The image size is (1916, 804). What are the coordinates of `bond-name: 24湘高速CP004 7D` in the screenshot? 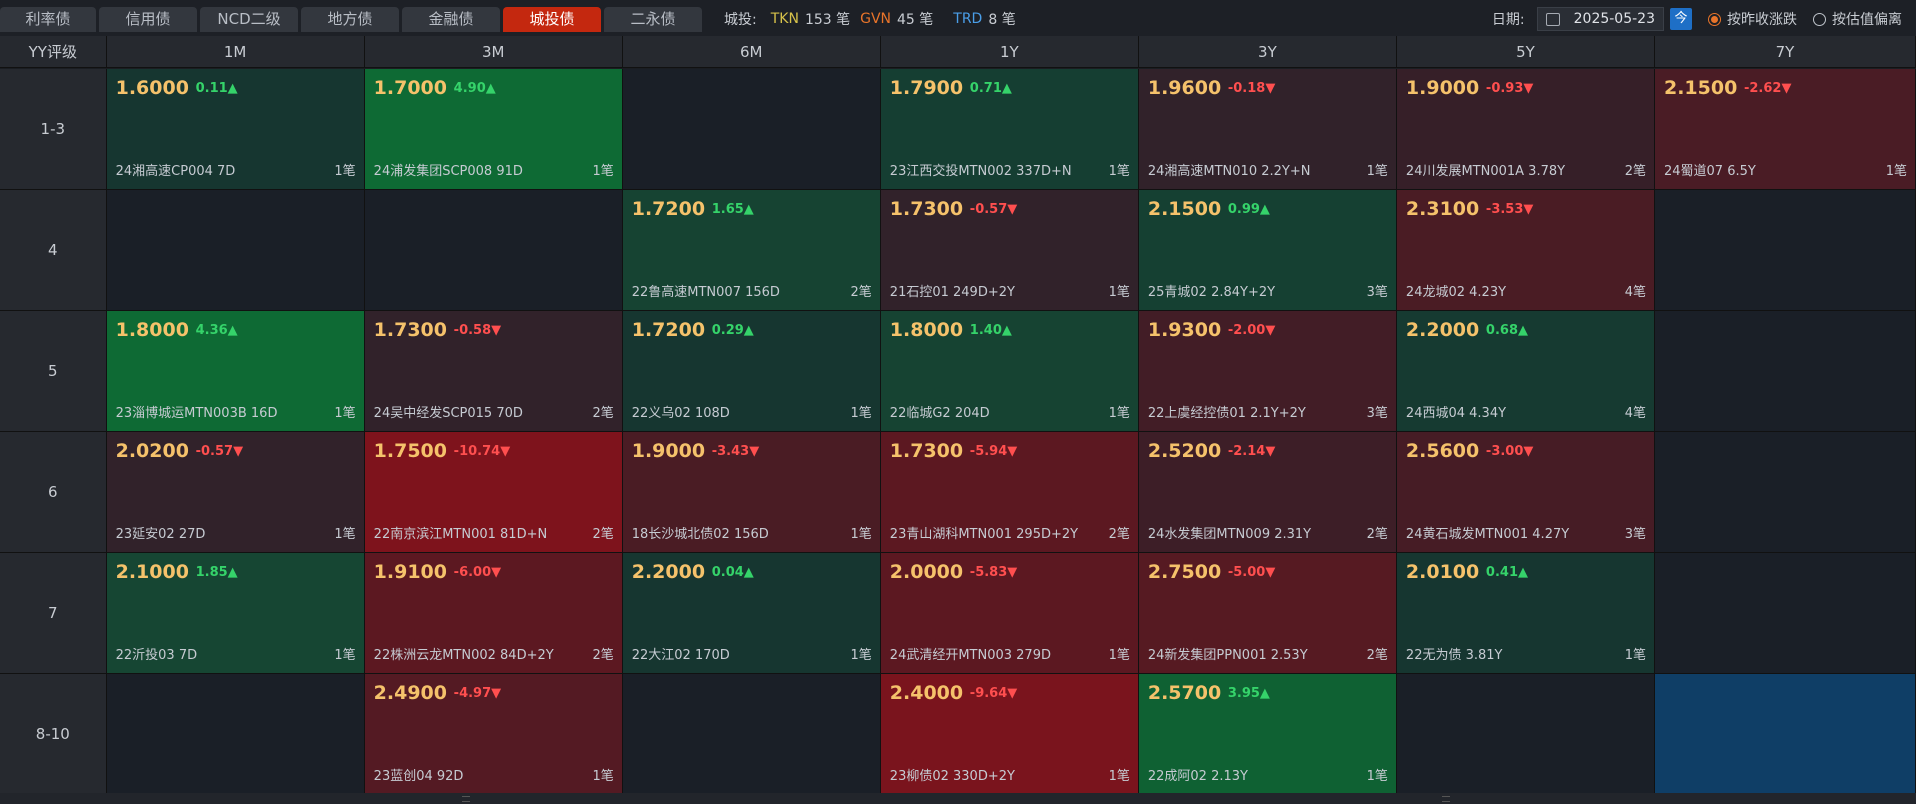 It's located at (175, 171).